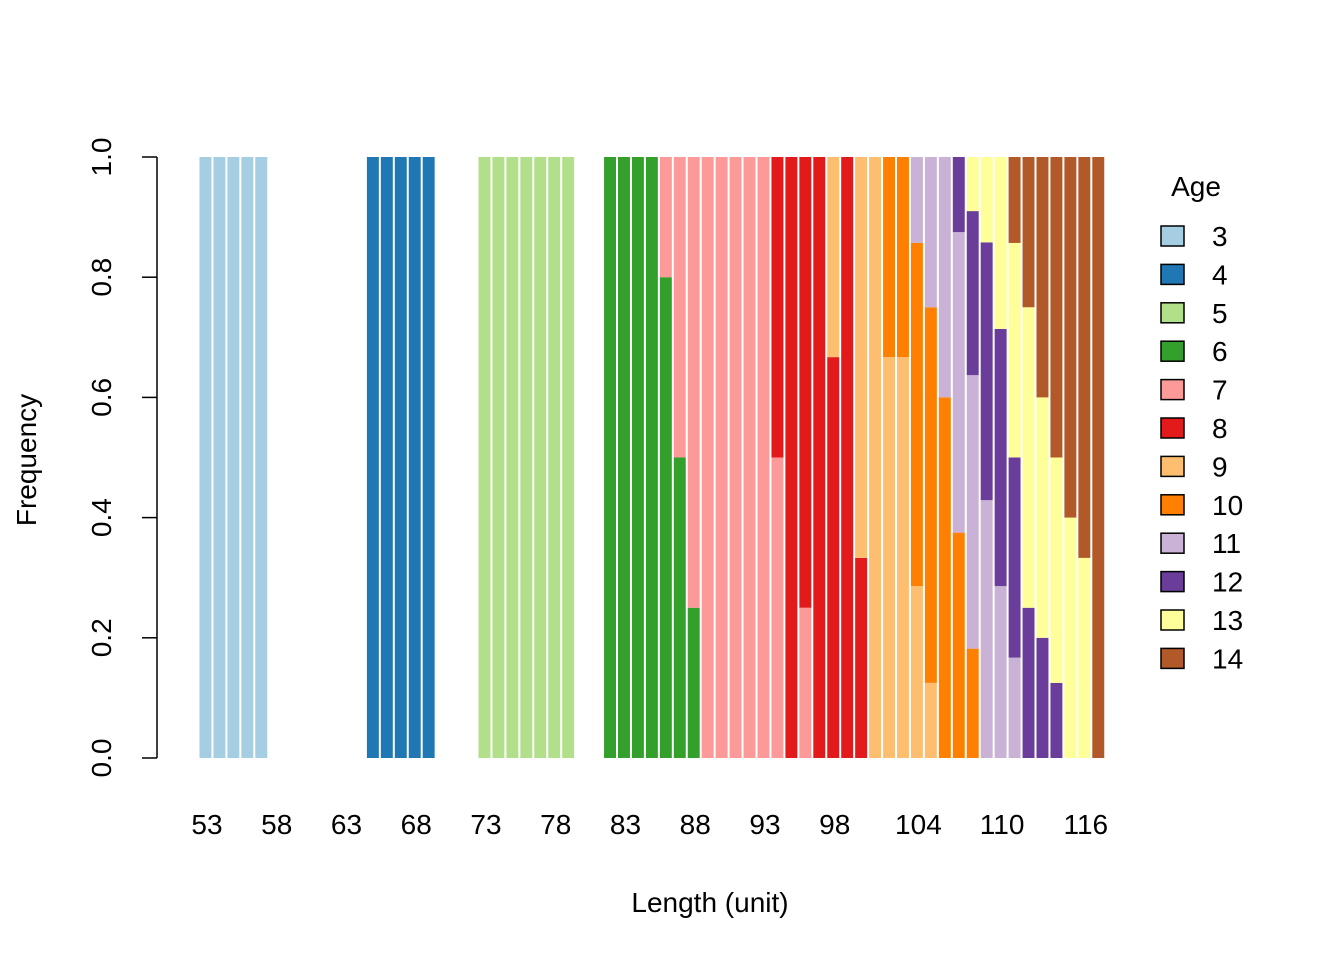 Image resolution: width=1344 pixels, height=960 pixels. What do you see at coordinates (805, 382) in the screenshot?
I see `bar-segment-len96-age8` at bounding box center [805, 382].